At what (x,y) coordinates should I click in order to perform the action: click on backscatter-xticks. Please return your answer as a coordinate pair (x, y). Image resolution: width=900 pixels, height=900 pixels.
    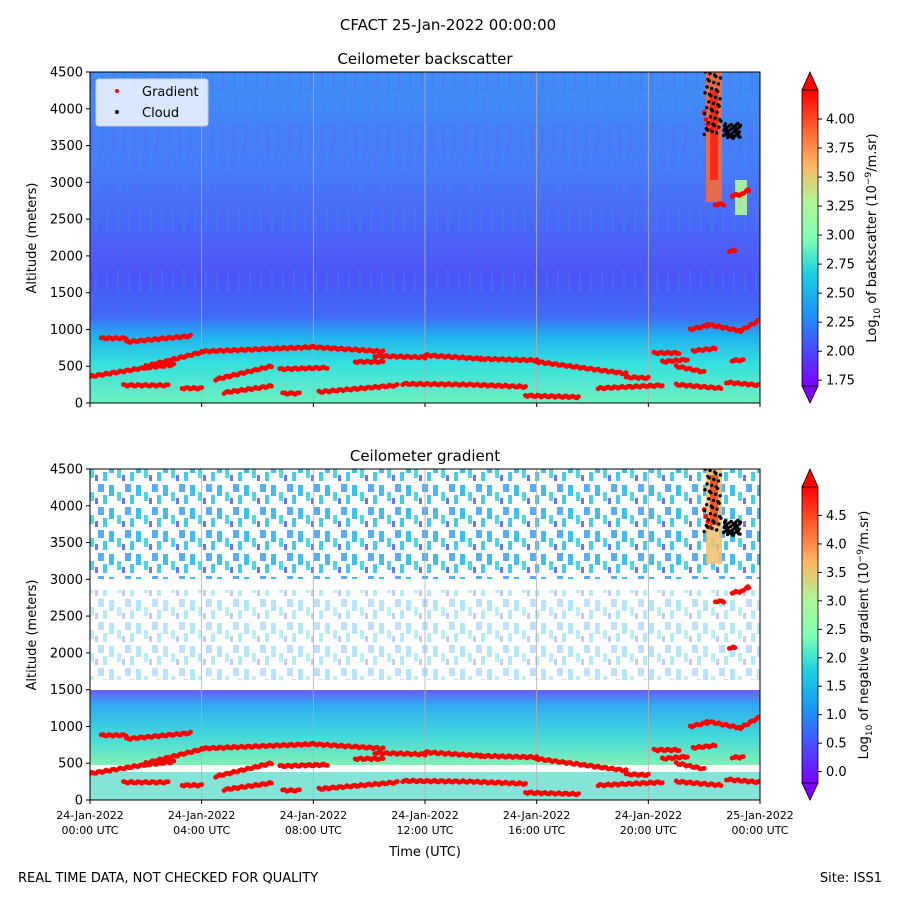
    Looking at the image, I should click on (425, 405).